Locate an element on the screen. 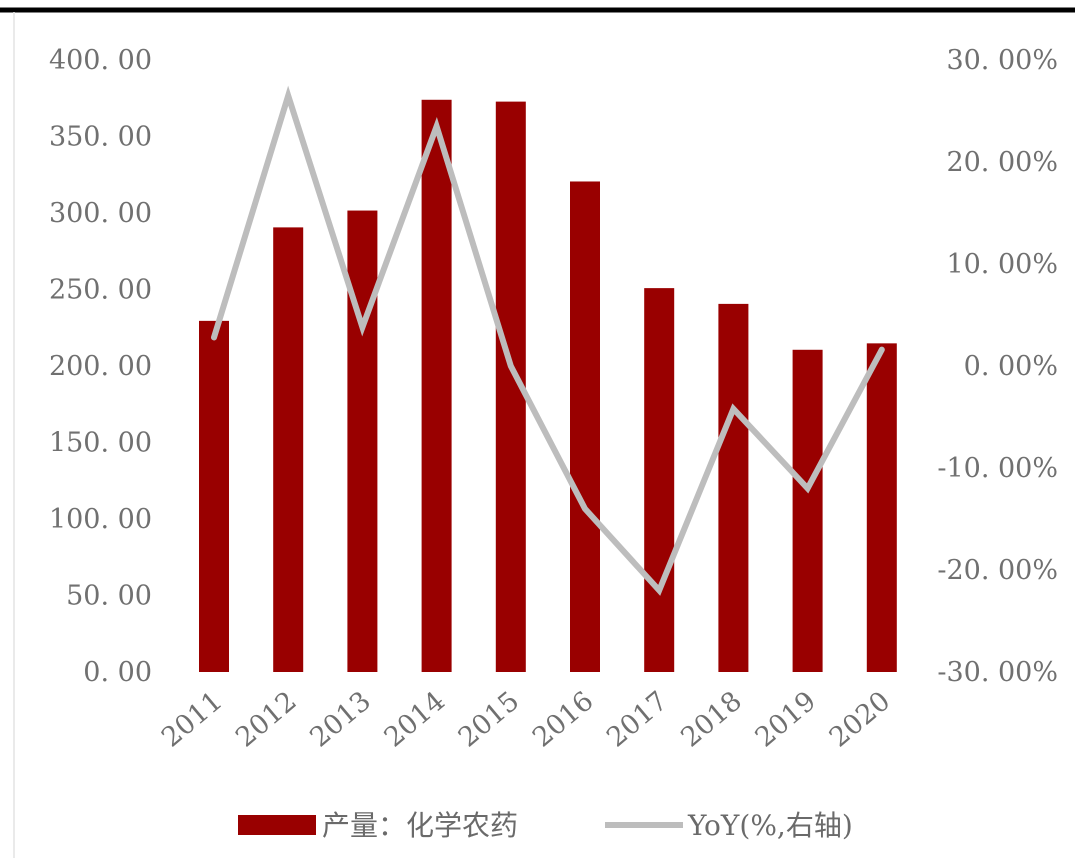 Image resolution: width=1075 pixels, height=858 pixels. bar-2014 is located at coordinates (436, 385).